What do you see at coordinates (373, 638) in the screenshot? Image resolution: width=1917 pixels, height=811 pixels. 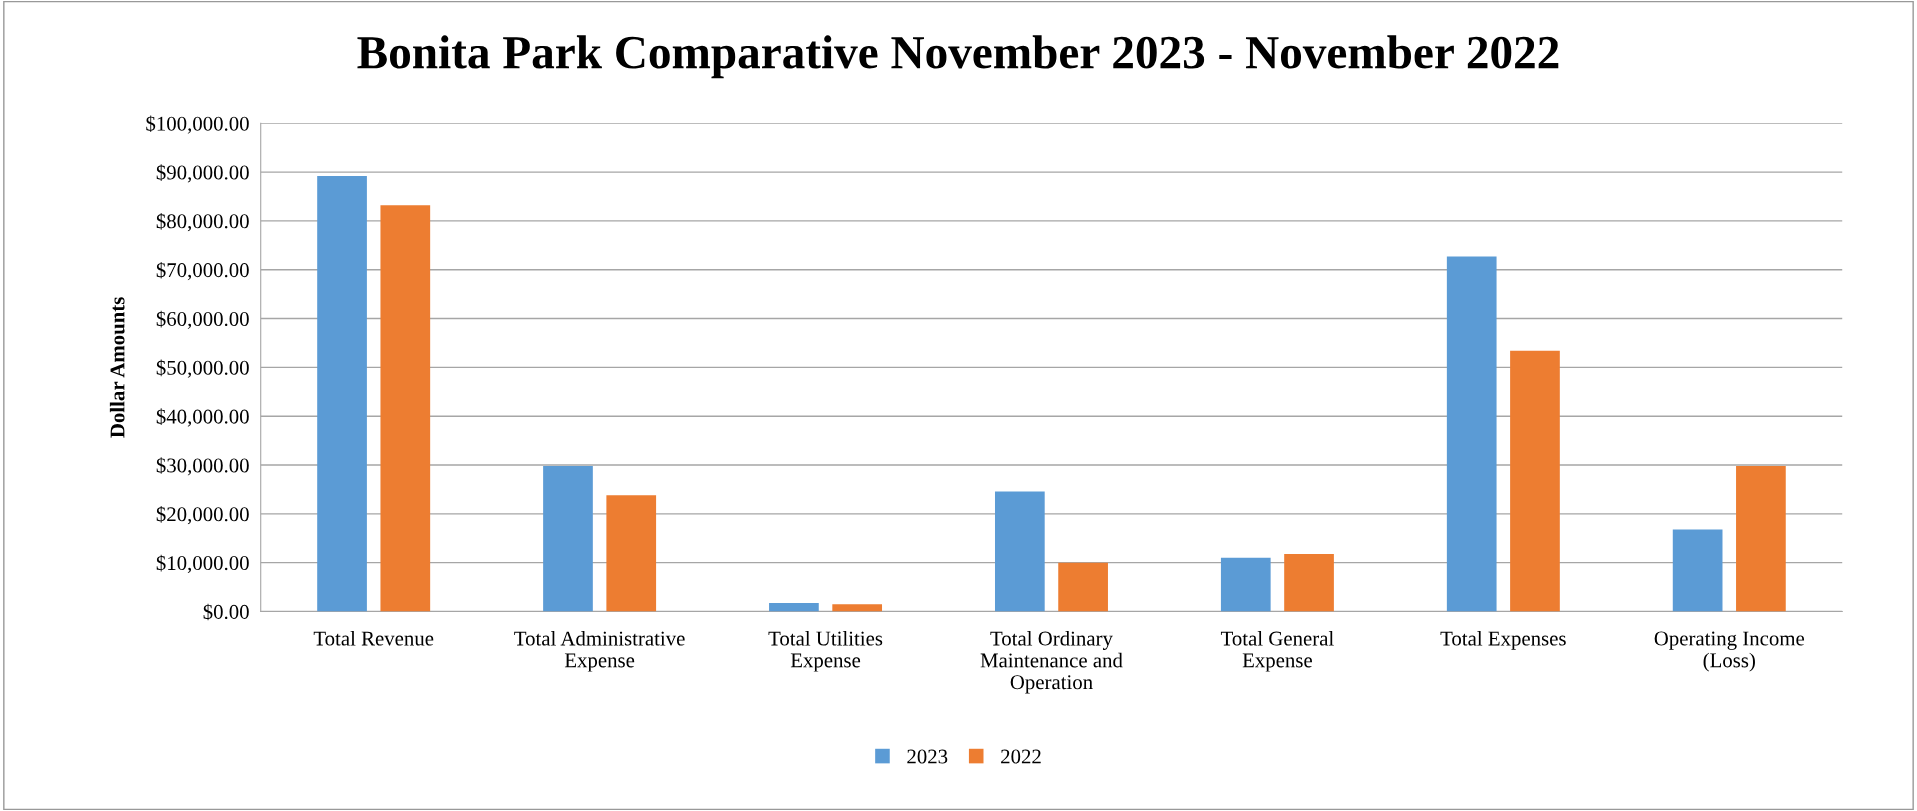 I see `x-tick-label: Total Revenue` at bounding box center [373, 638].